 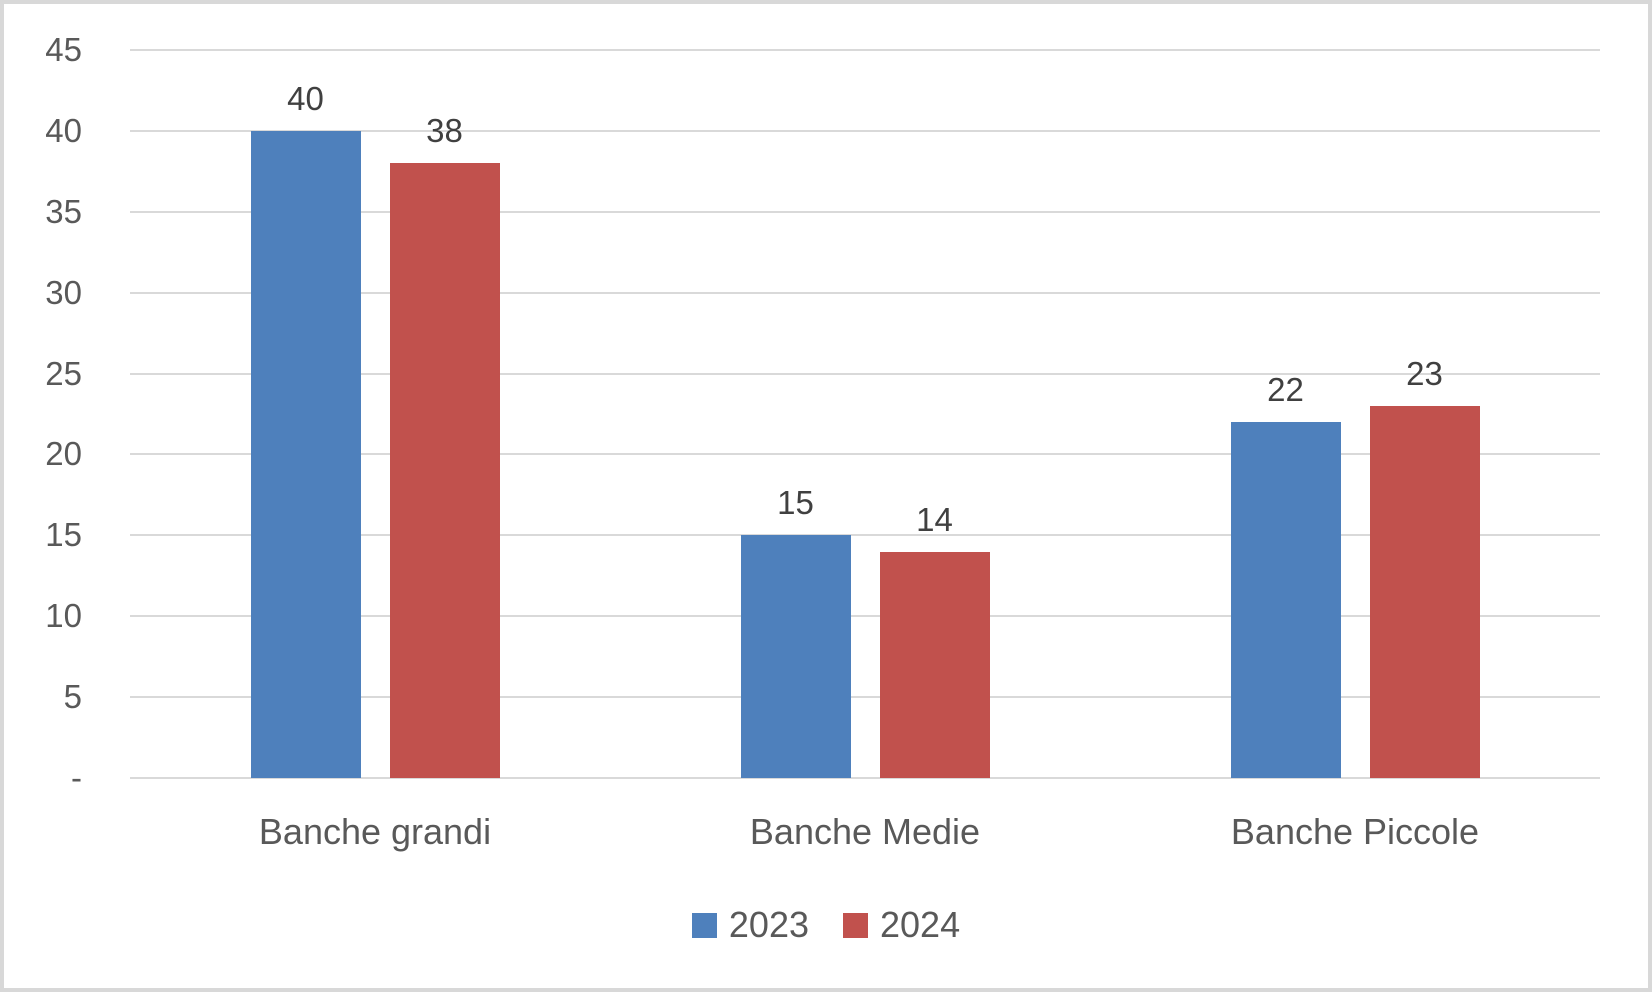 What do you see at coordinates (63, 535) in the screenshot?
I see `y-axis-tick-label: 15` at bounding box center [63, 535].